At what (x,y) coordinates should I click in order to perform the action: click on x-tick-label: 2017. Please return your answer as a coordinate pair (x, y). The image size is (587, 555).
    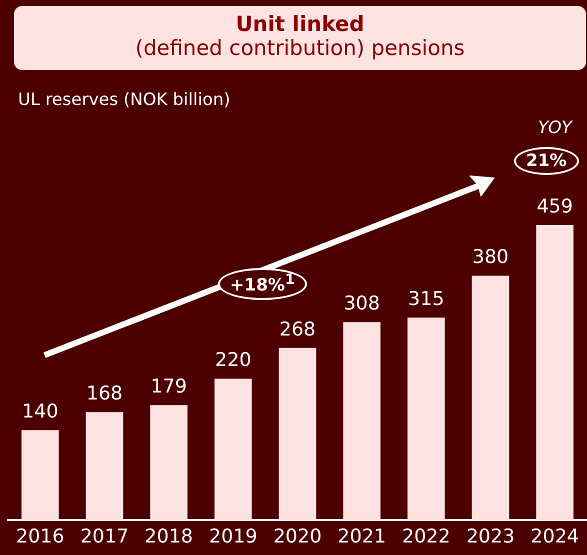
    Looking at the image, I should click on (104, 537).